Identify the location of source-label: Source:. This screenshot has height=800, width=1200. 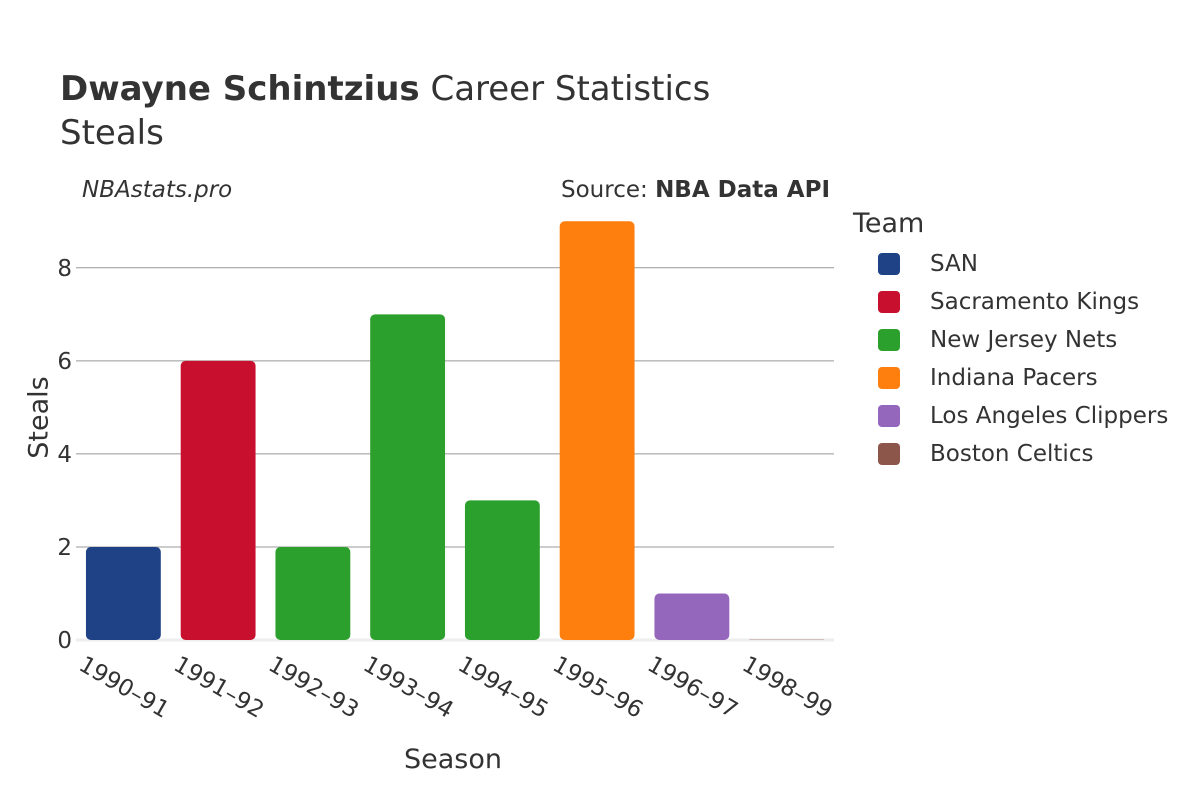
(604, 190).